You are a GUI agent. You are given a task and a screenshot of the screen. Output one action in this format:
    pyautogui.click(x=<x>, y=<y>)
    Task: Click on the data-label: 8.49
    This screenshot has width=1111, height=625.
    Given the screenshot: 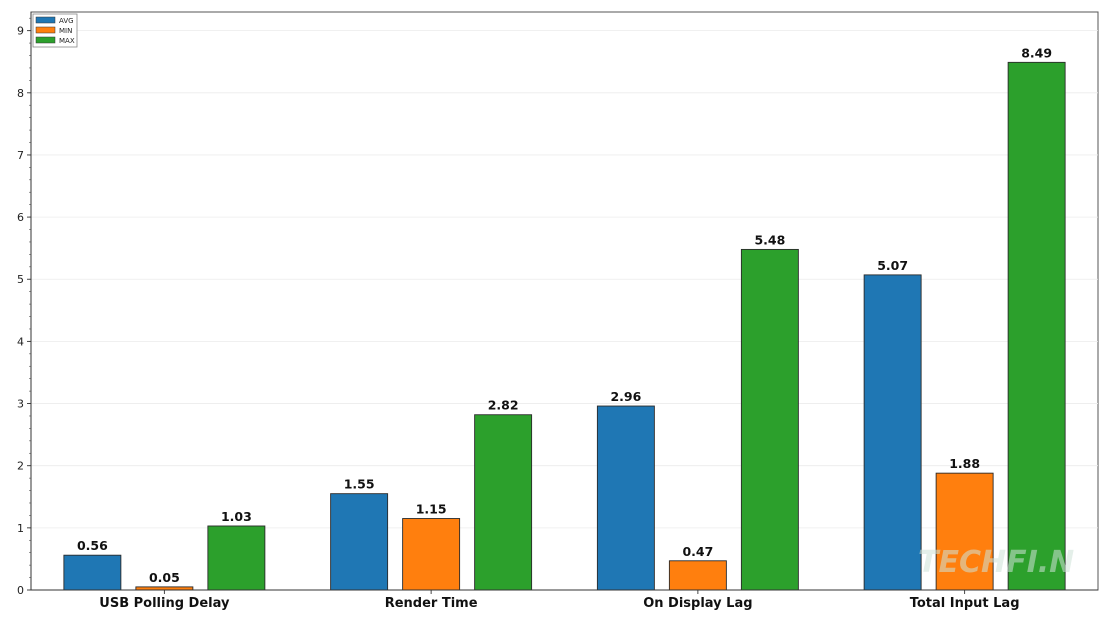 What is the action you would take?
    pyautogui.click(x=1036, y=52)
    